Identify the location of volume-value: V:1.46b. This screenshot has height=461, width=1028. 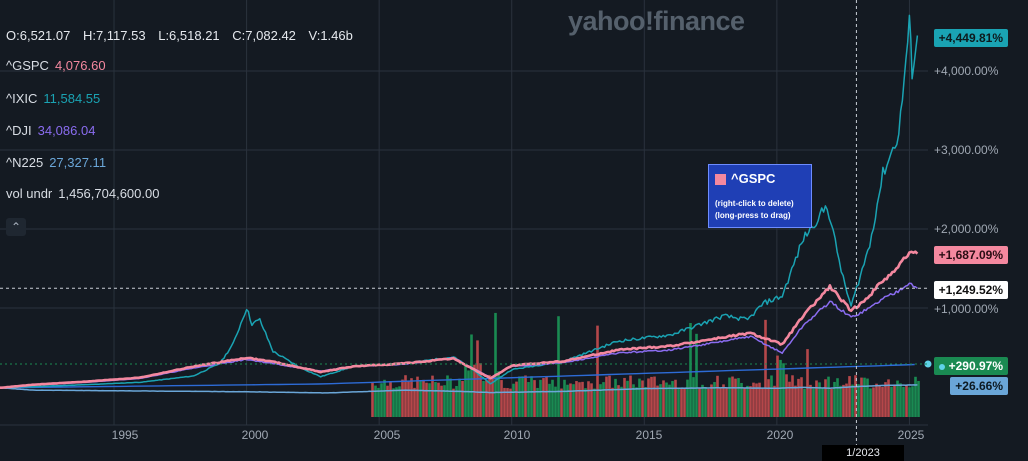
(330, 35).